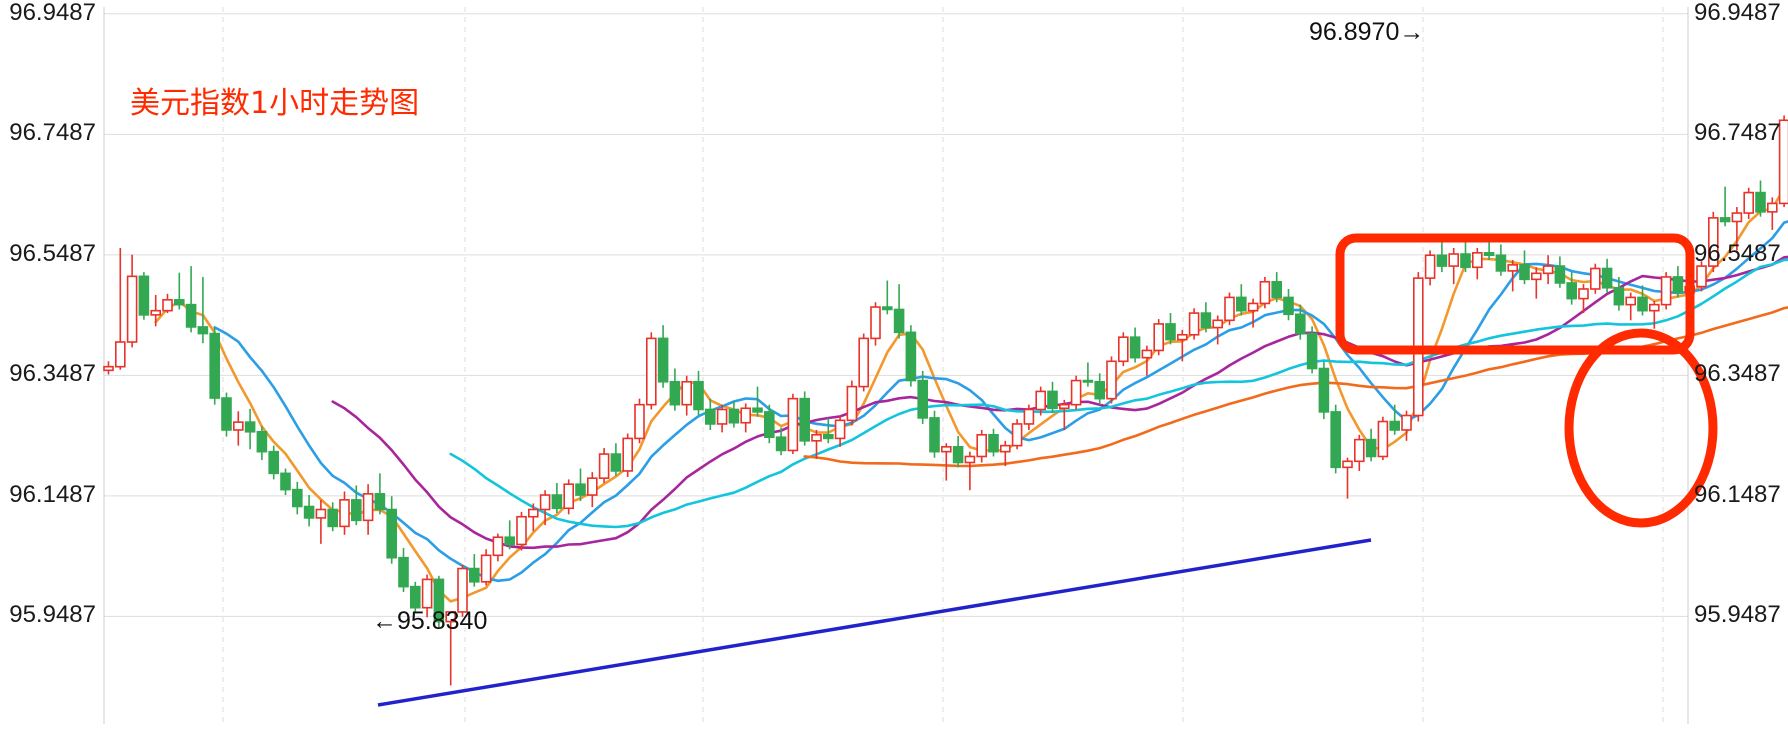  Describe the element at coordinates (52, 133) in the screenshot. I see `y-axis-tick-left-1: 96.7487` at that location.